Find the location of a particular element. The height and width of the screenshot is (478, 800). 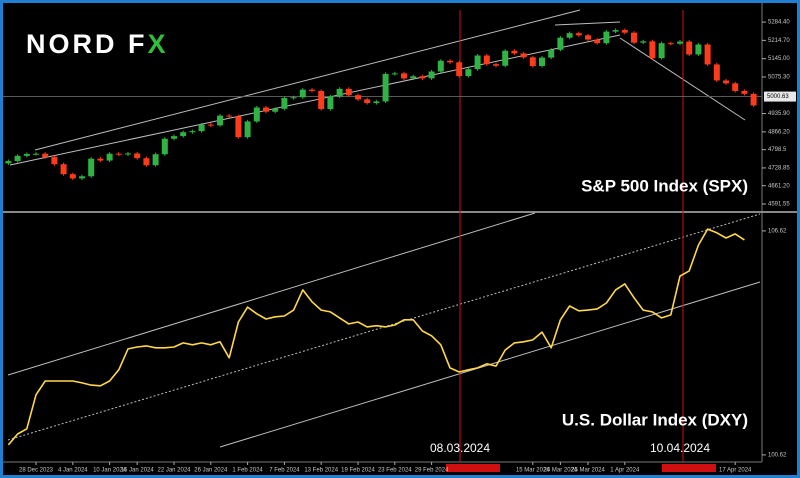

logo: NORD FX is located at coordinates (97, 44).